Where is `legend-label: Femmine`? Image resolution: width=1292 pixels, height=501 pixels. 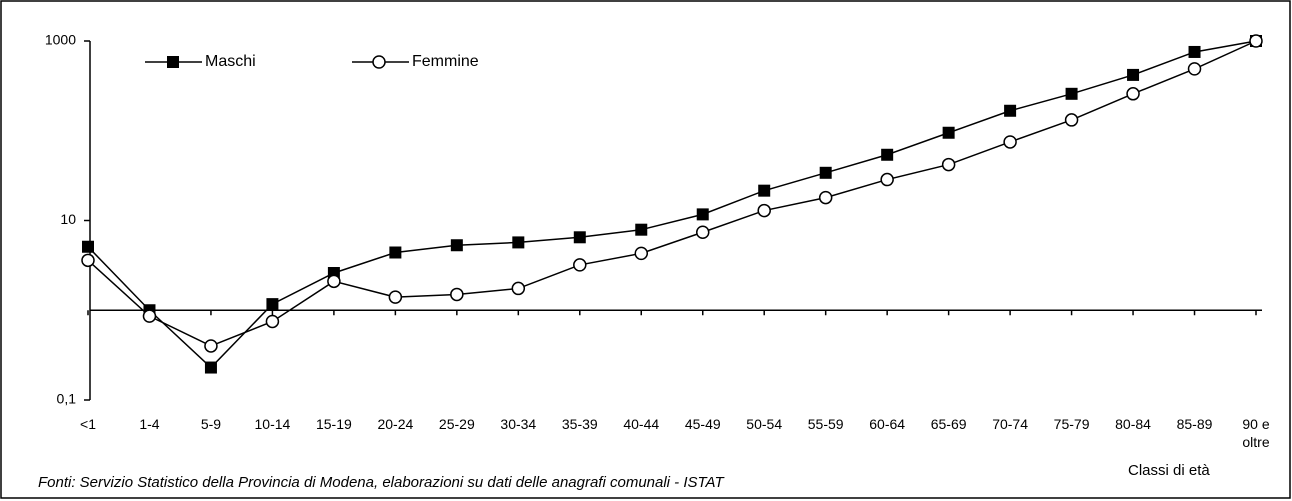
legend-label: Femmine is located at coordinates (445, 61).